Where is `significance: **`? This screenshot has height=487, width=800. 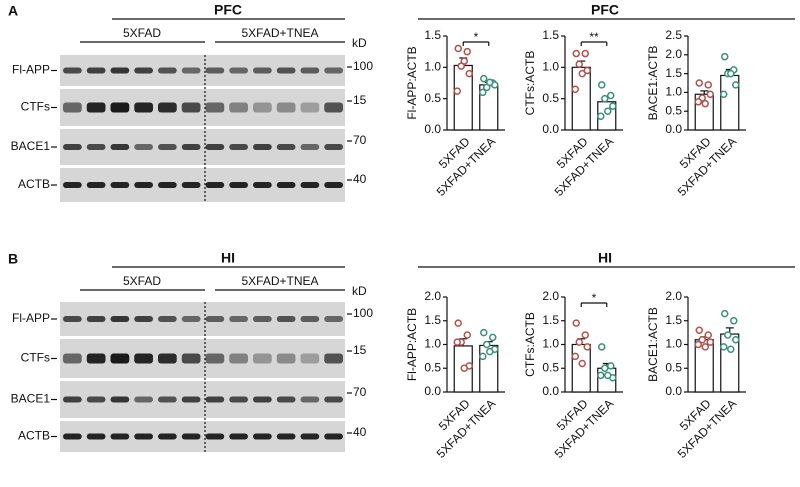 significance: ** is located at coordinates (594, 37).